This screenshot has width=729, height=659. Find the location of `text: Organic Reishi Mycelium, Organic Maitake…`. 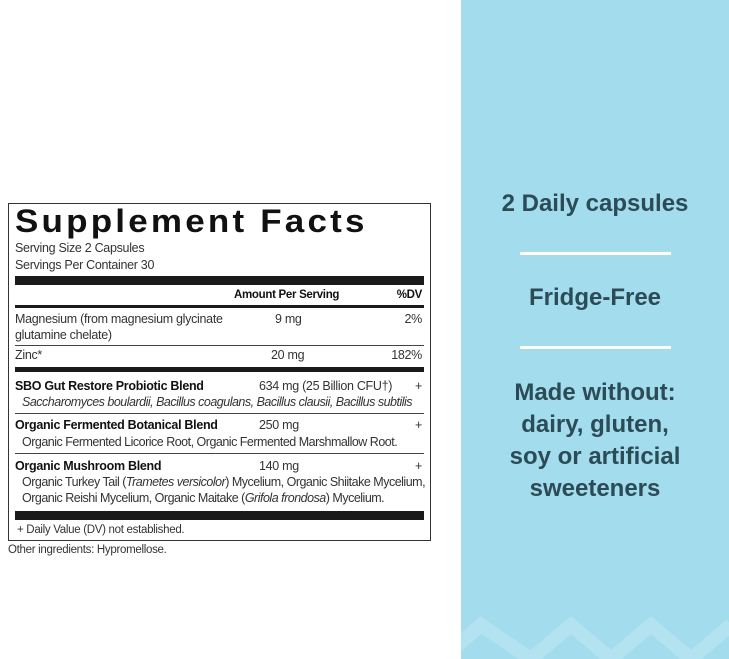

text: Organic Reishi Mycelium, Organic Maitake… is located at coordinates (133, 498).